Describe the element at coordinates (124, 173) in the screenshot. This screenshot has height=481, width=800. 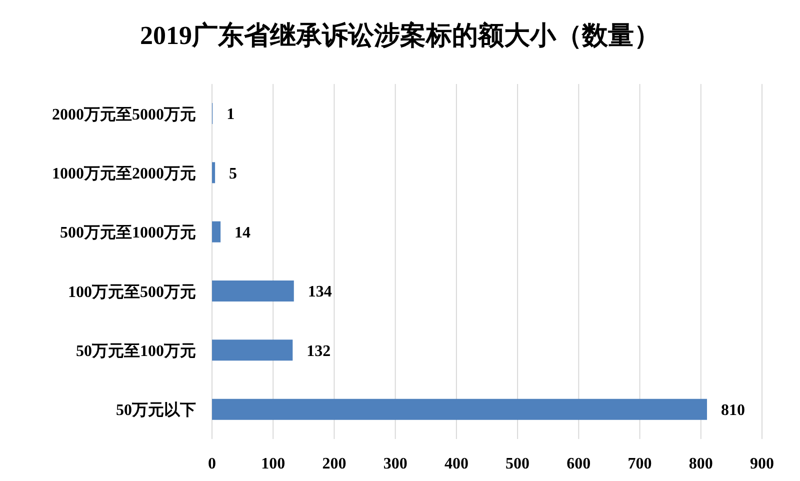
I see `y-tick-label: 1000万元至2000万元` at that location.